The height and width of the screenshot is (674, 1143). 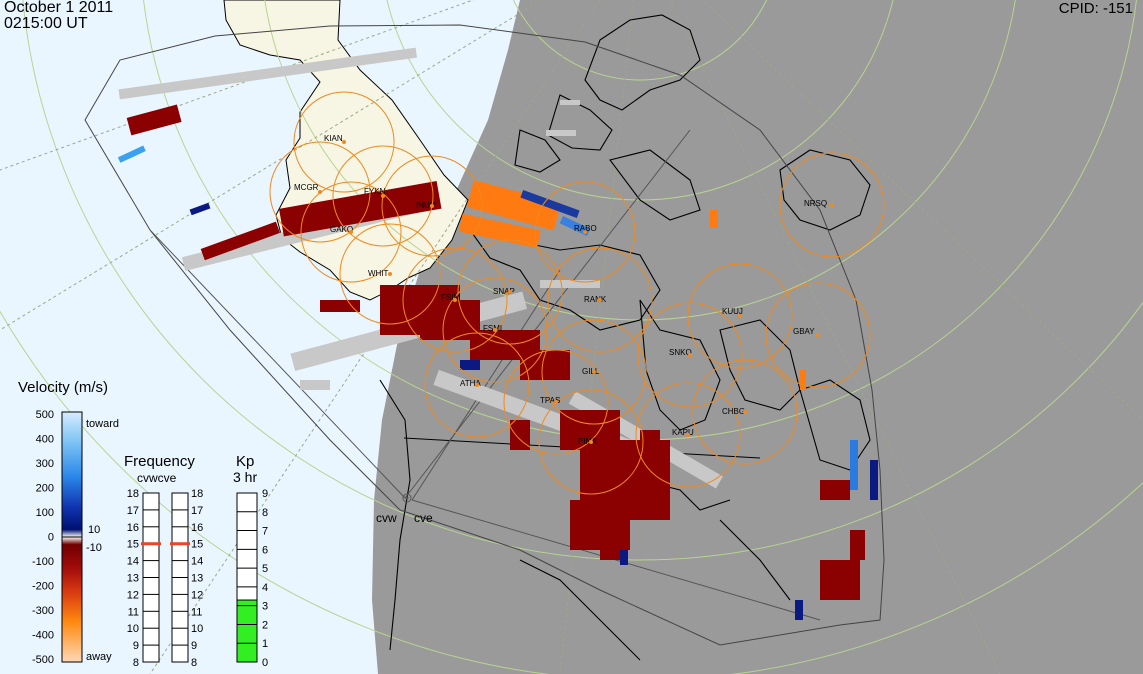 I want to click on frequency-tick-left-17: 17, so click(x=133, y=511).